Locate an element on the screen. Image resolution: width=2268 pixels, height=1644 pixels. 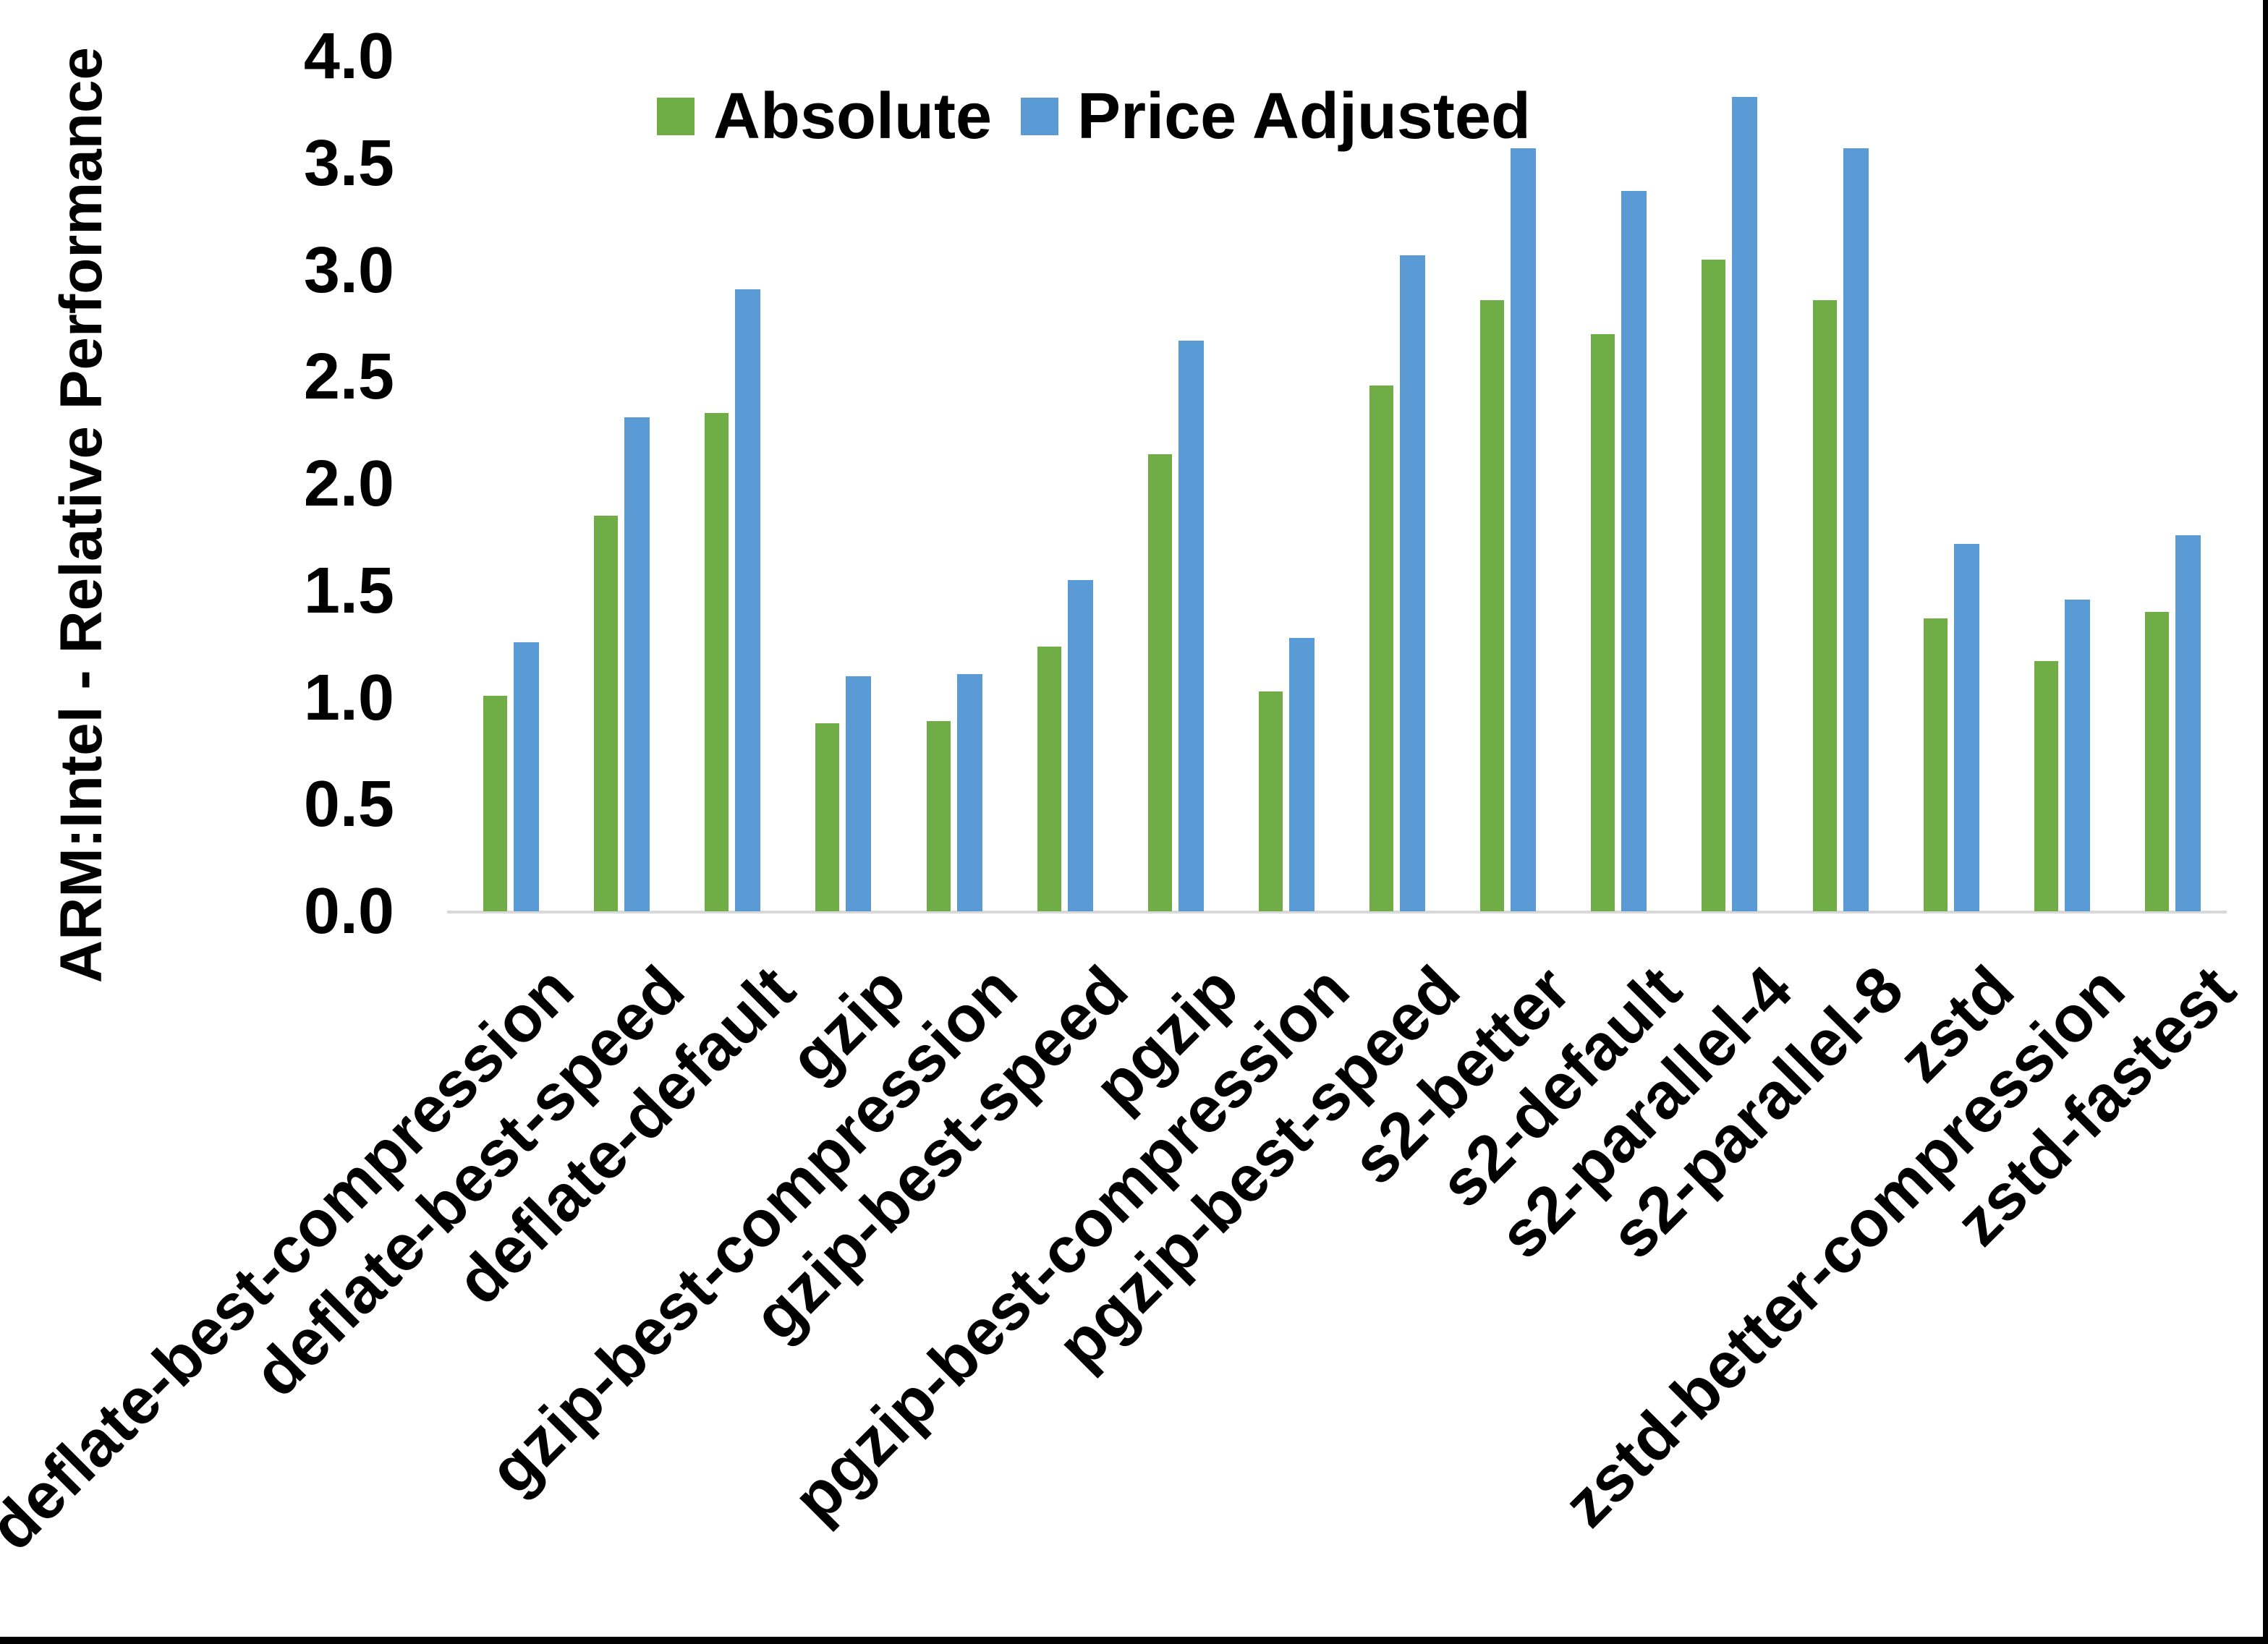
x-axis-line is located at coordinates (1337, 912).